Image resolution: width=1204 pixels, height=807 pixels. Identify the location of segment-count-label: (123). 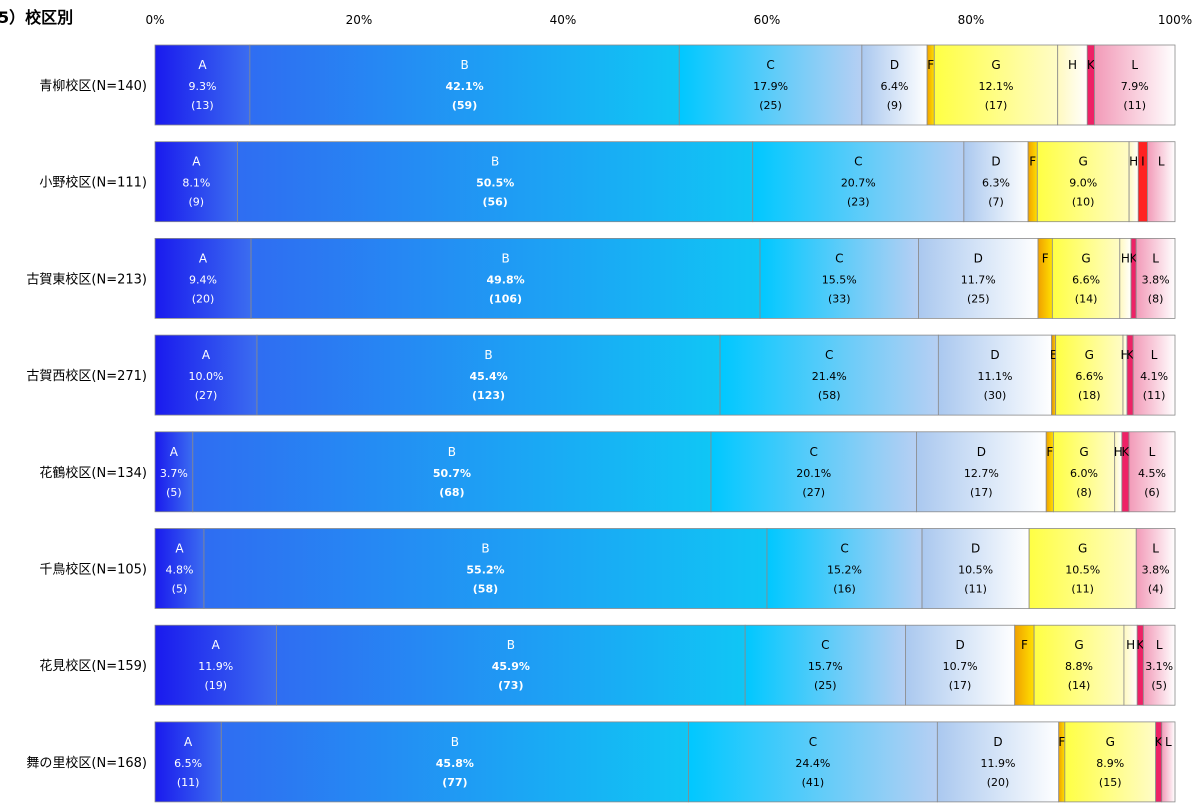
(488, 395).